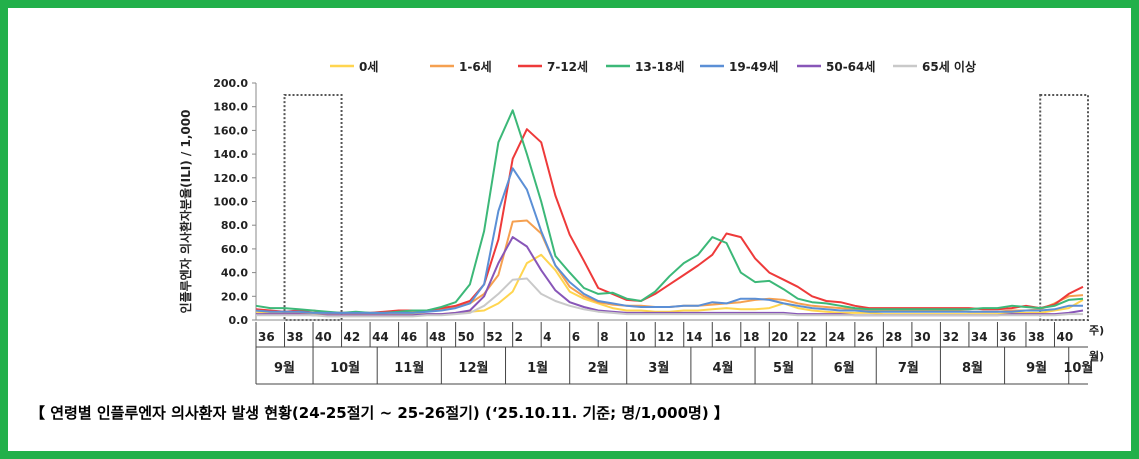 This screenshot has width=1139, height=459. What do you see at coordinates (949, 66) in the screenshot?
I see `legend-label: 65세 이상` at bounding box center [949, 66].